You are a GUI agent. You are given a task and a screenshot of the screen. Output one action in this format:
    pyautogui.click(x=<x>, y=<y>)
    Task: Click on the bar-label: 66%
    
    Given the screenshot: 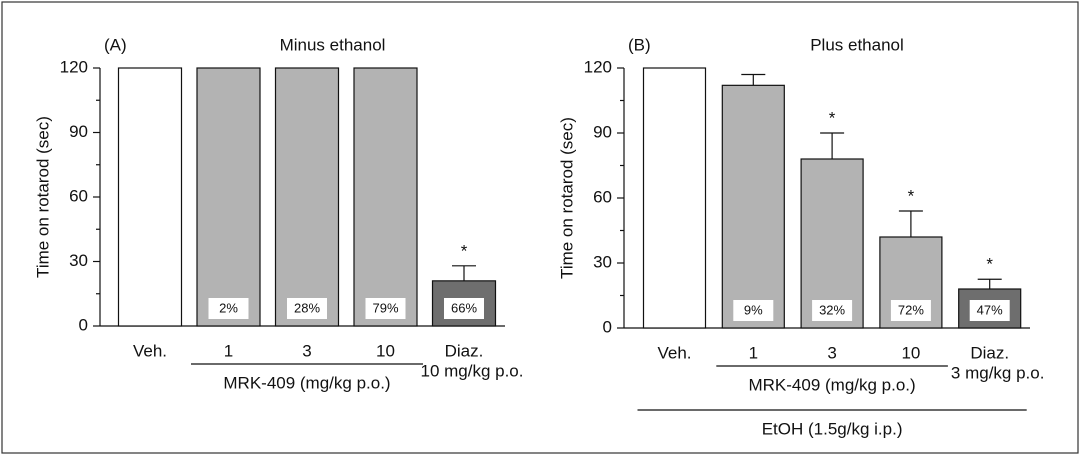 What is the action you would take?
    pyautogui.click(x=464, y=307)
    